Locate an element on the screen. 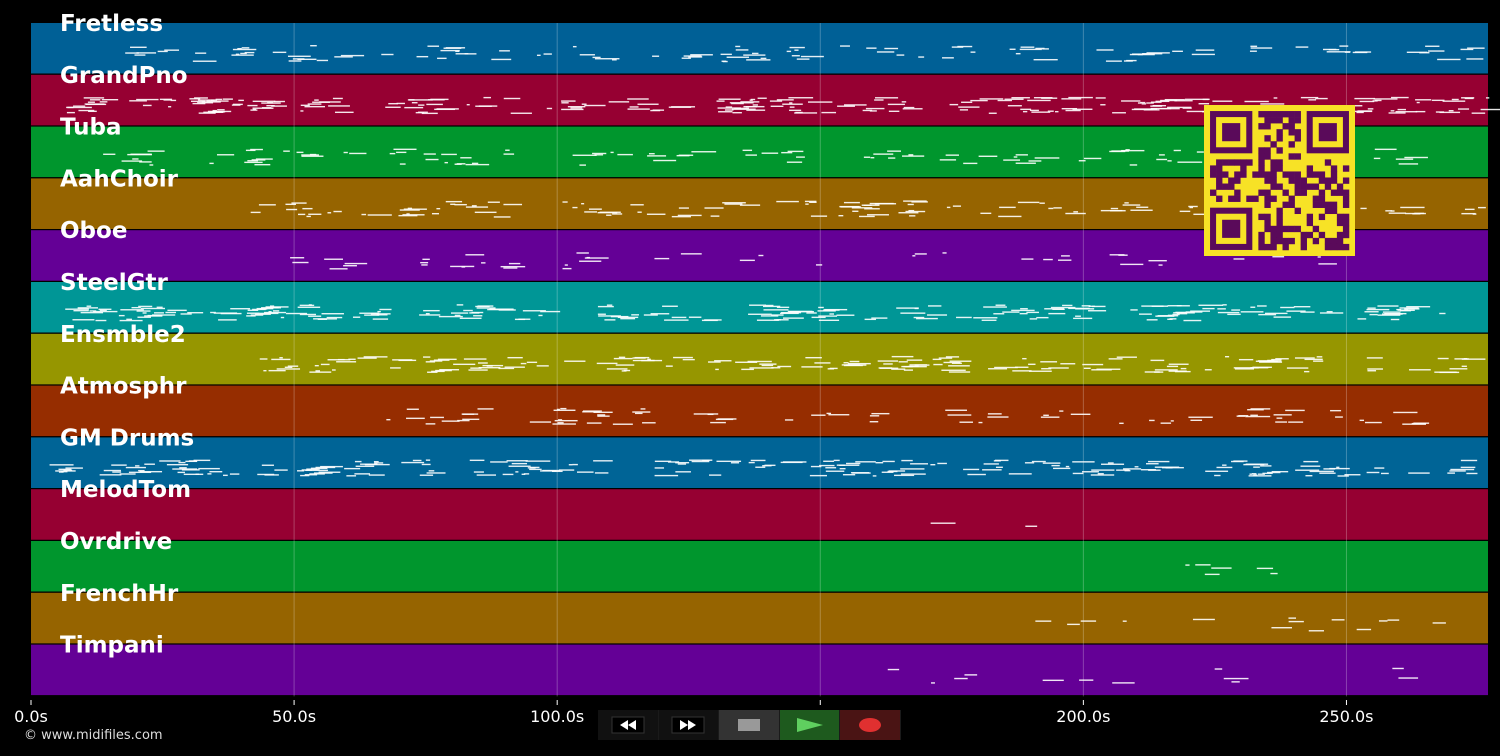  fast-forward-icon is located at coordinates (688, 725).